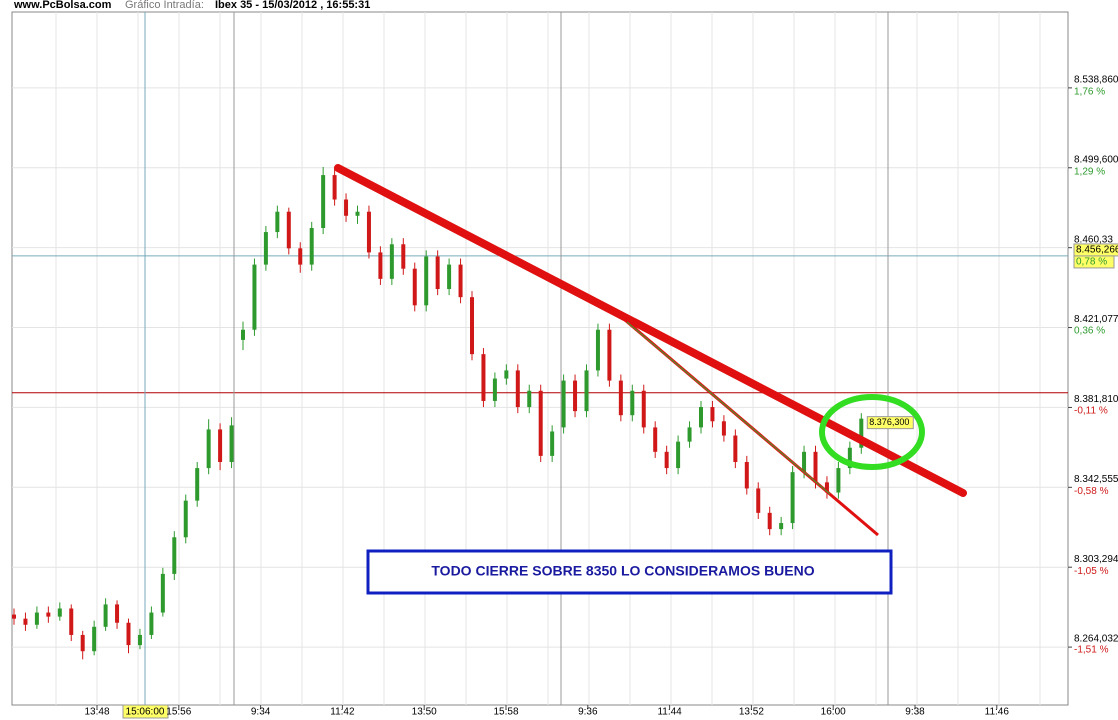 The image size is (1118, 720). What do you see at coordinates (588, 712) in the screenshot?
I see `x-tick-label: 9:36` at bounding box center [588, 712].